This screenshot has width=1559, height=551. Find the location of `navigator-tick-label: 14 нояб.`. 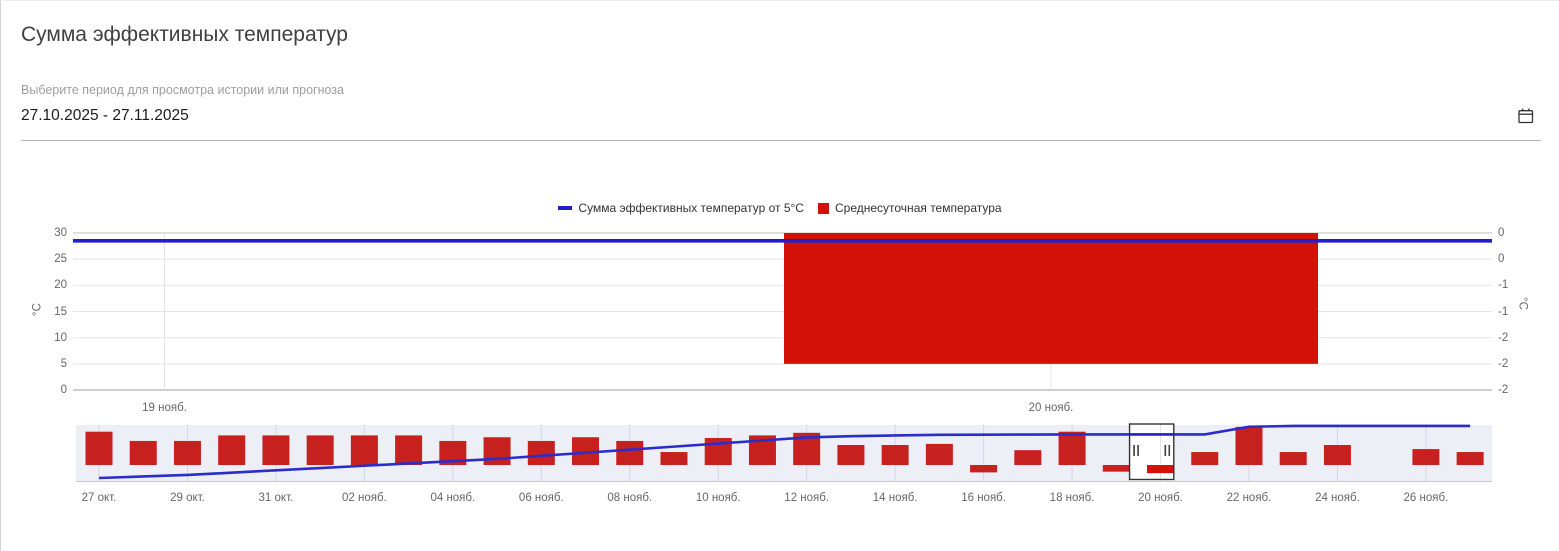

navigator-tick-label: 14 нояб. is located at coordinates (895, 498).